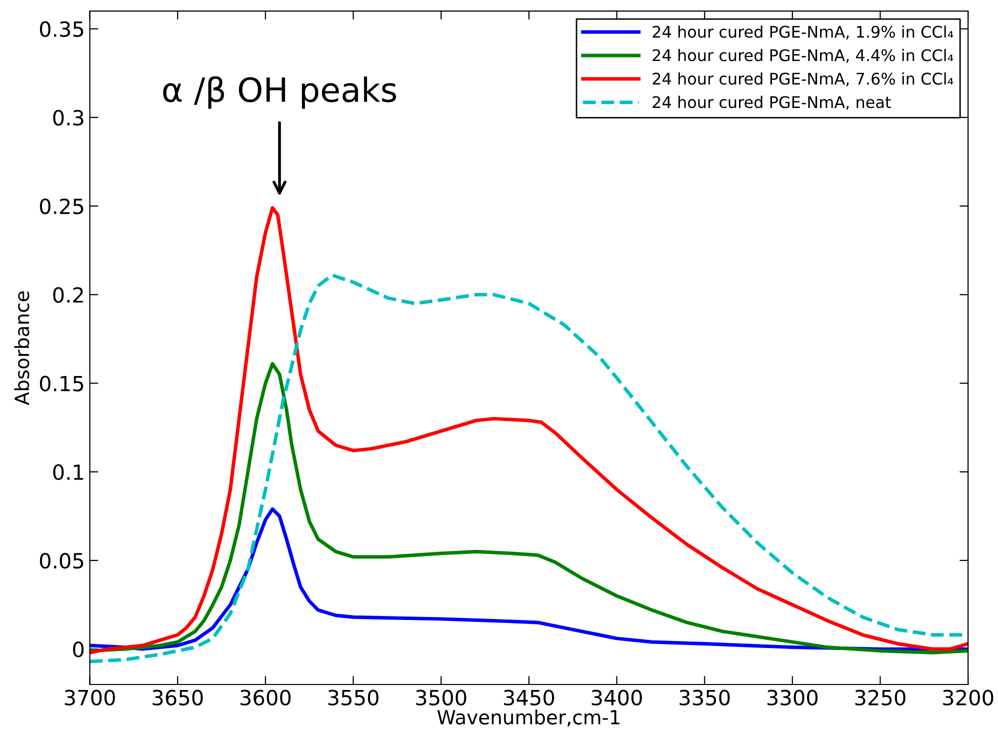 The width and height of the screenshot is (998, 740). Describe the element at coordinates (22, 348) in the screenshot. I see `y-axis-title: Absorbance` at that location.